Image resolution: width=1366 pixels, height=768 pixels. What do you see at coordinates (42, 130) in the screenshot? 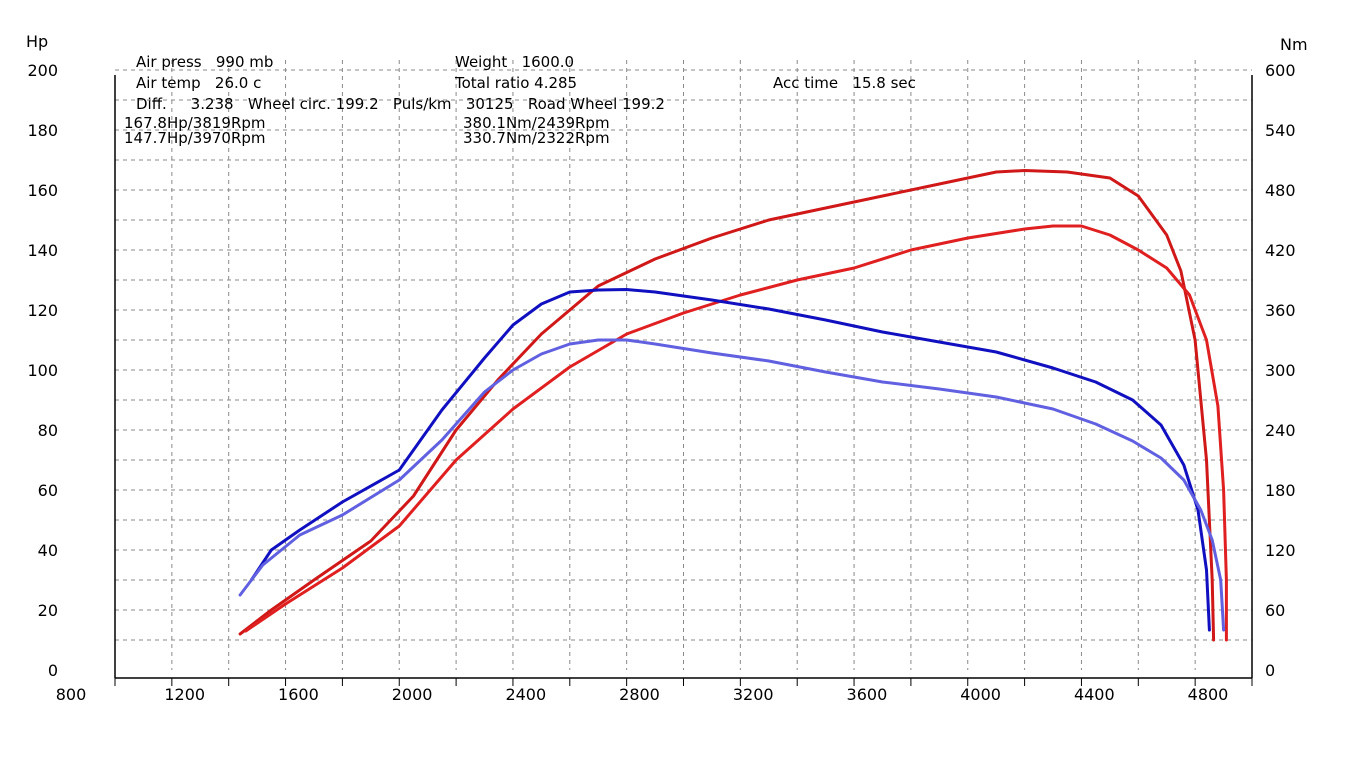
I see `left-tick-label: 180` at bounding box center [42, 130].